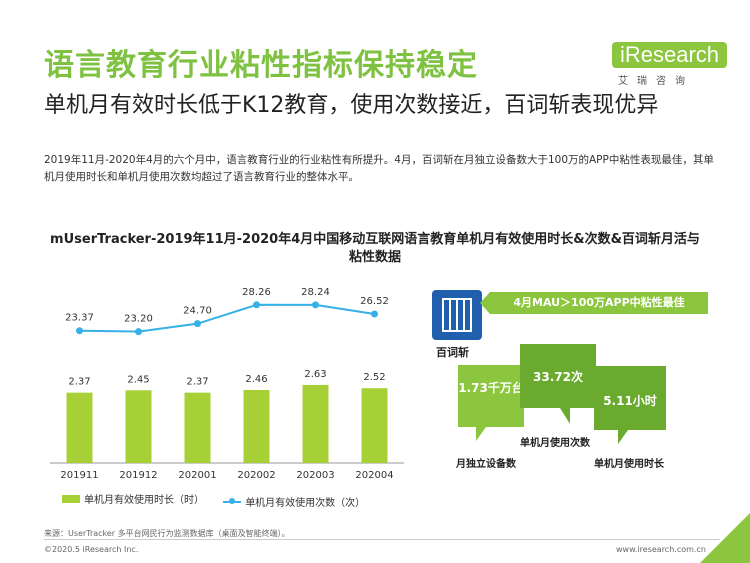 The height and width of the screenshot is (563, 750). Describe the element at coordinates (315, 475) in the screenshot. I see `x-tick-202003: 202003` at that location.